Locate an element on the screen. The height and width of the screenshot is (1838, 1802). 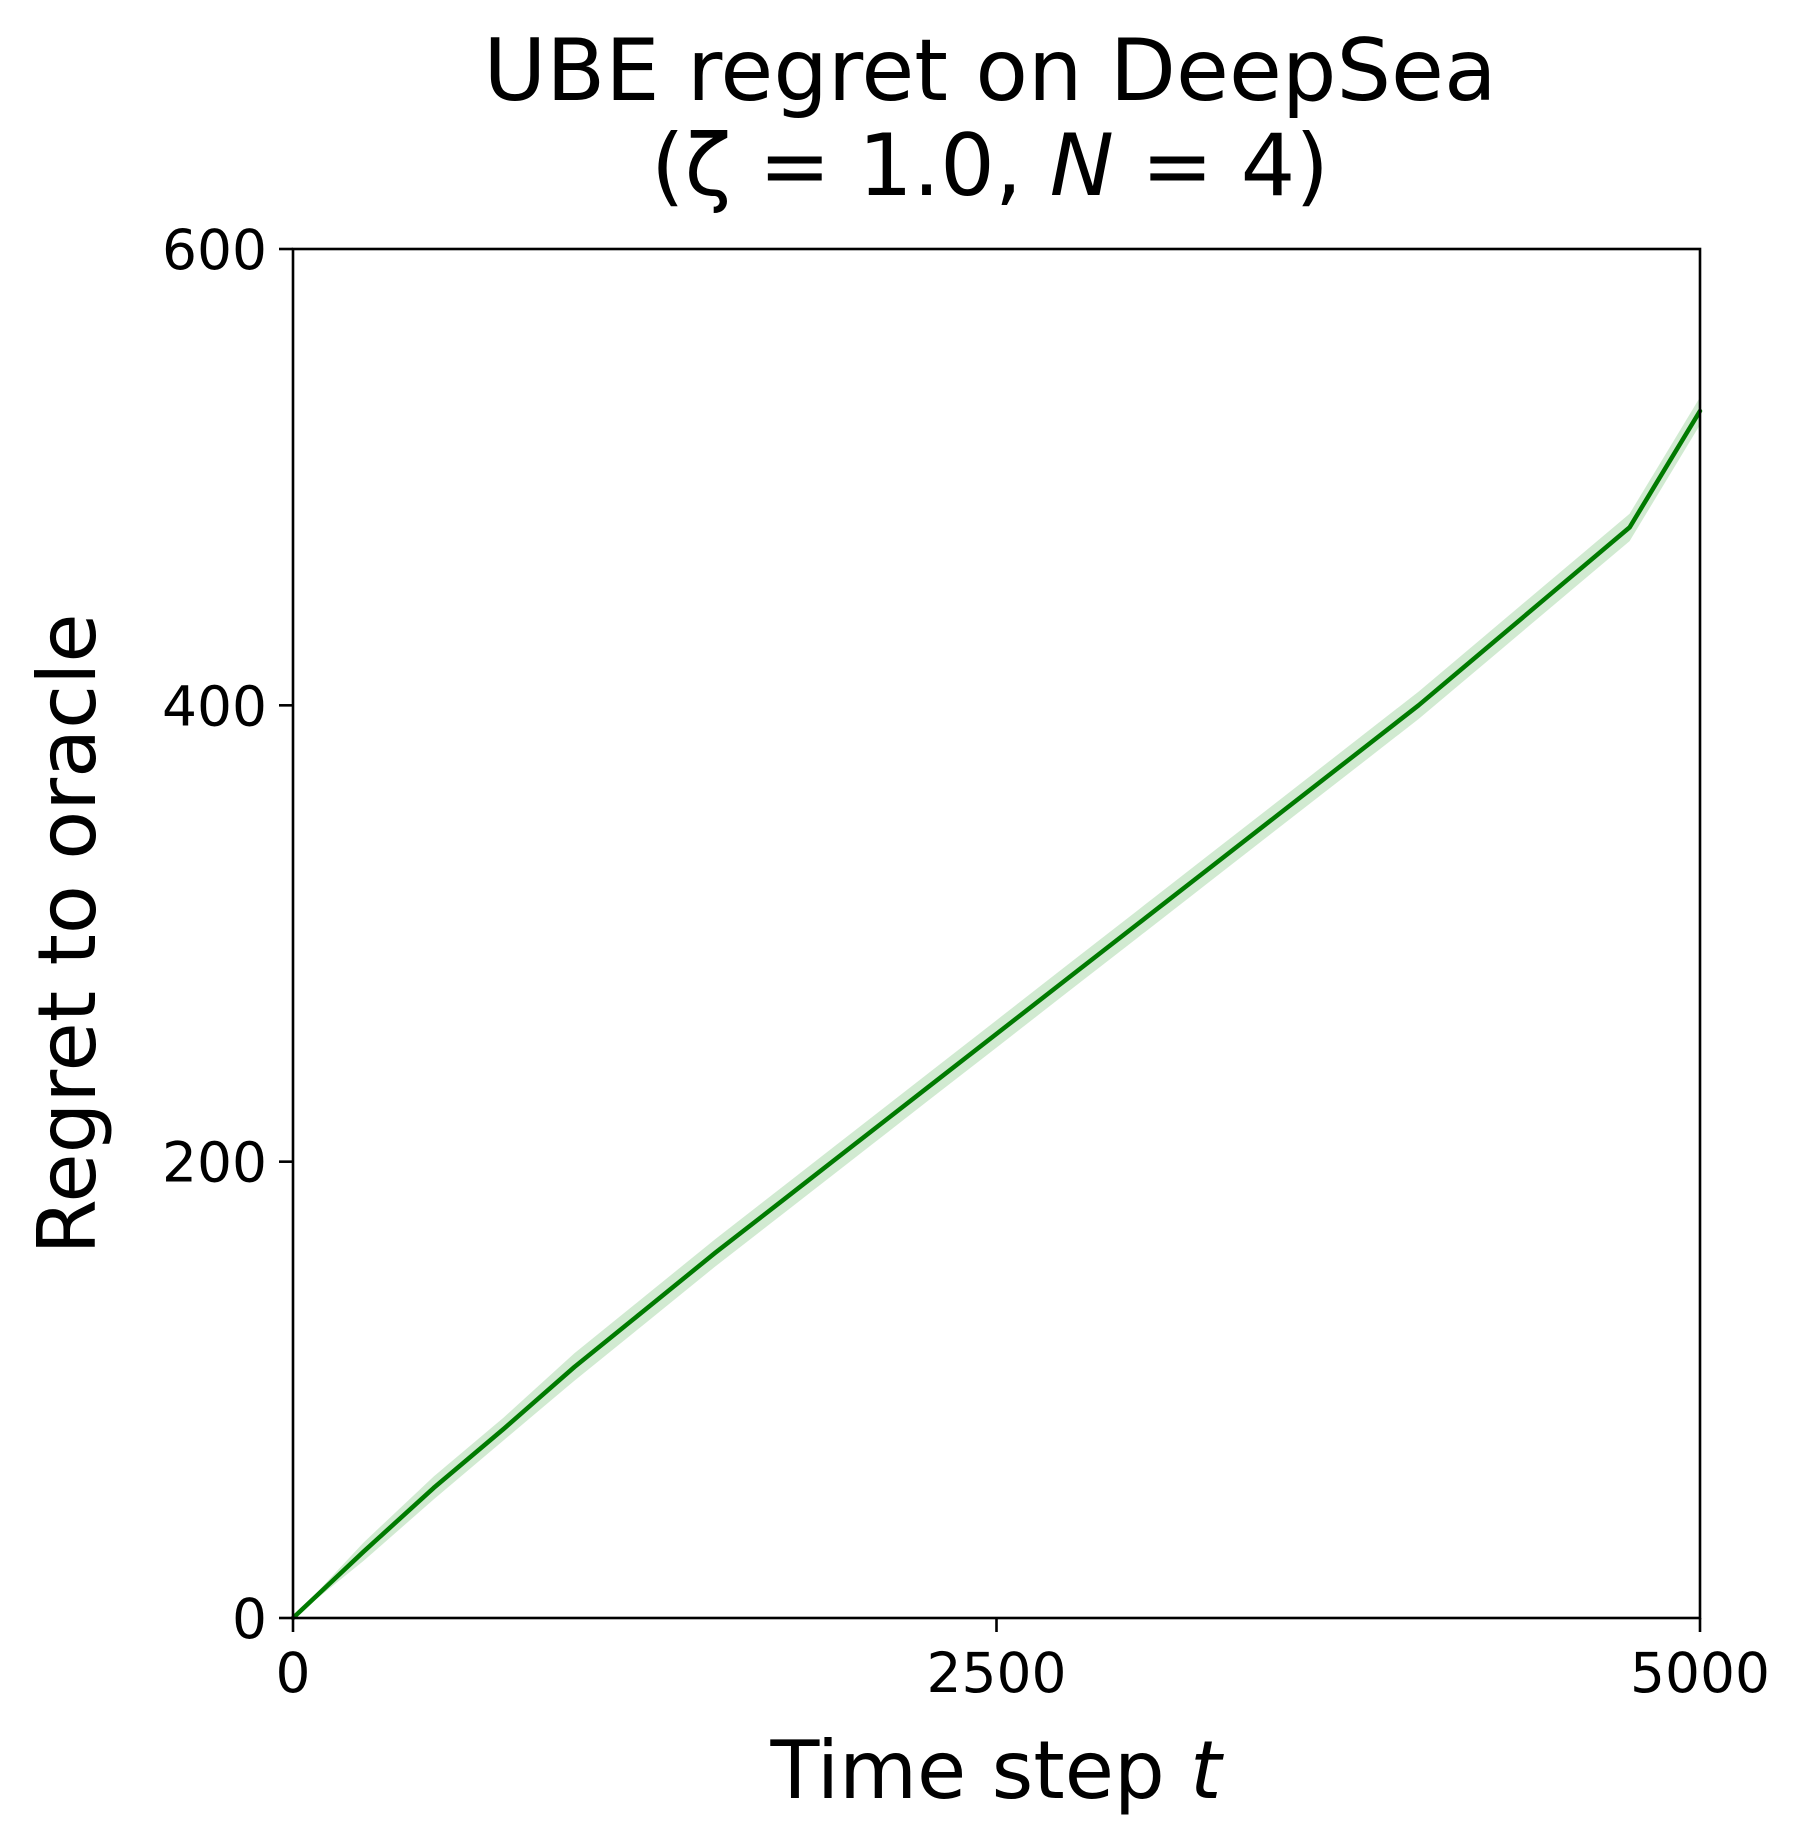
chart-title: UBE regret on DeepSea is located at coordinates (989, 71).